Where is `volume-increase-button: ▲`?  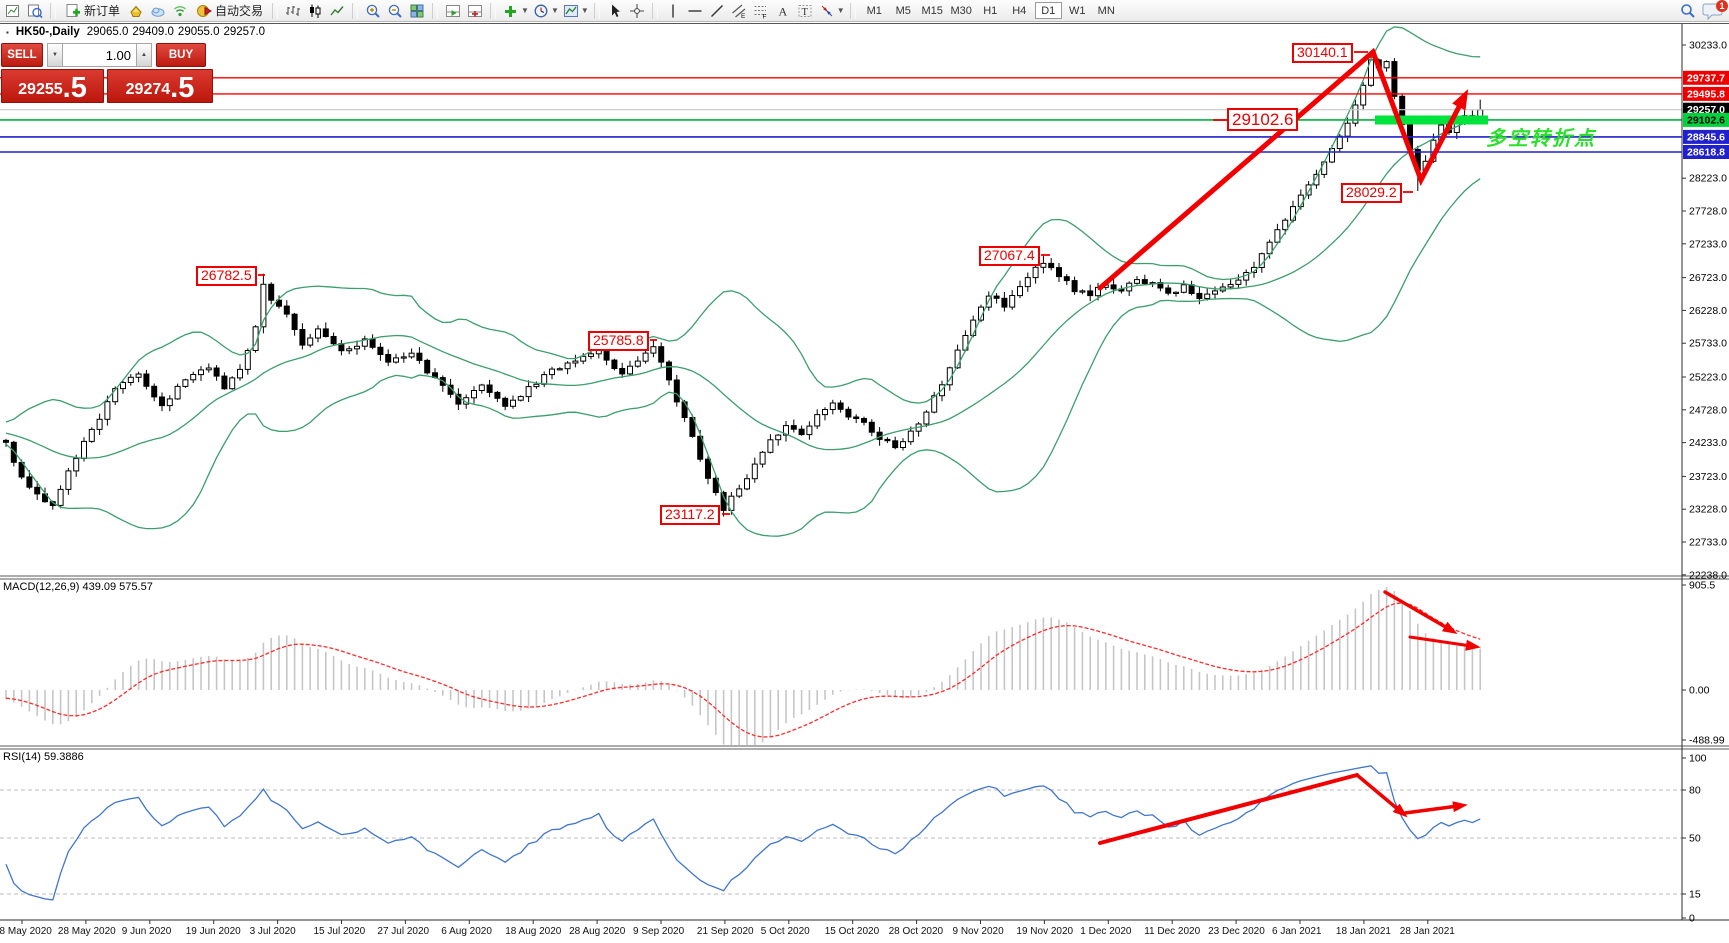
volume-increase-button: ▲ is located at coordinates (144, 55).